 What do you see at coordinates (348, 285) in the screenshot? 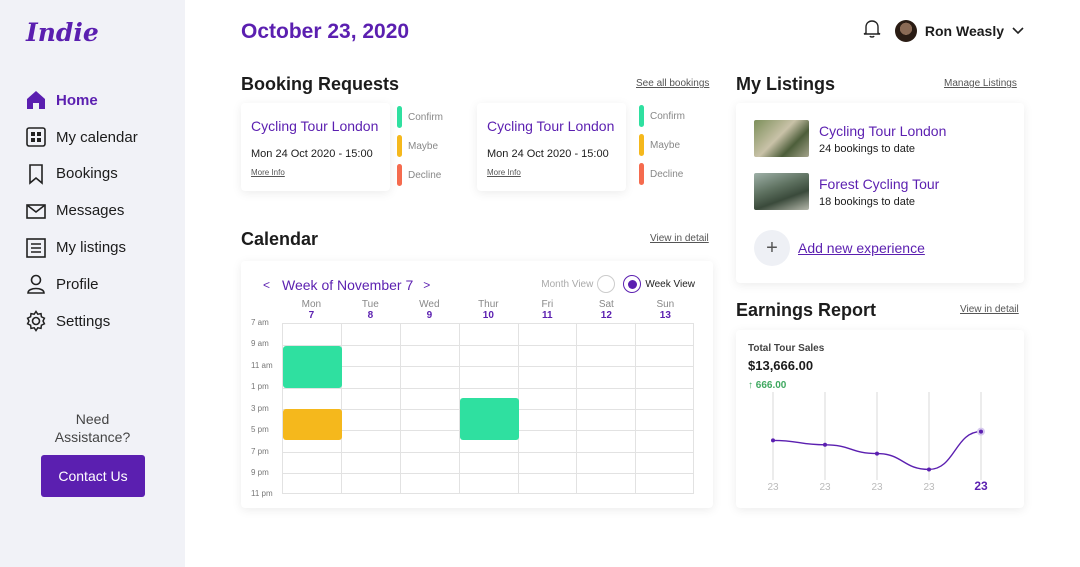
I see `week-label: Week of November 7` at bounding box center [348, 285].